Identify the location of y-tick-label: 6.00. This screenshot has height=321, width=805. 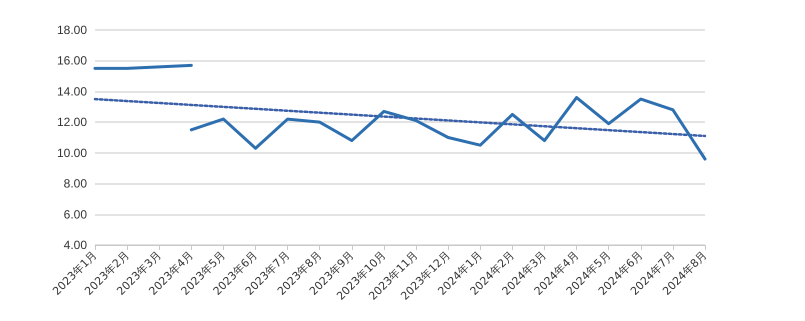
(76, 214).